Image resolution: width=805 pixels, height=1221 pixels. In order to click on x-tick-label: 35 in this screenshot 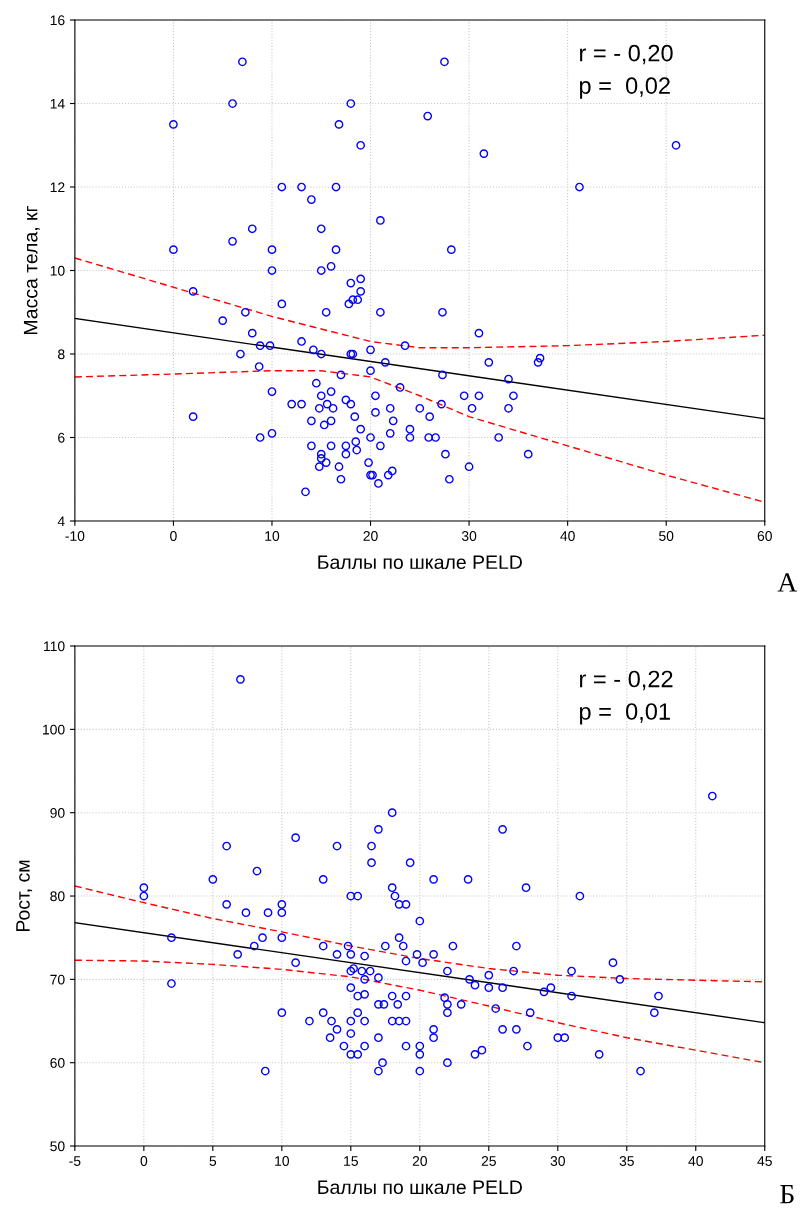, I will do `click(626, 1161)`.